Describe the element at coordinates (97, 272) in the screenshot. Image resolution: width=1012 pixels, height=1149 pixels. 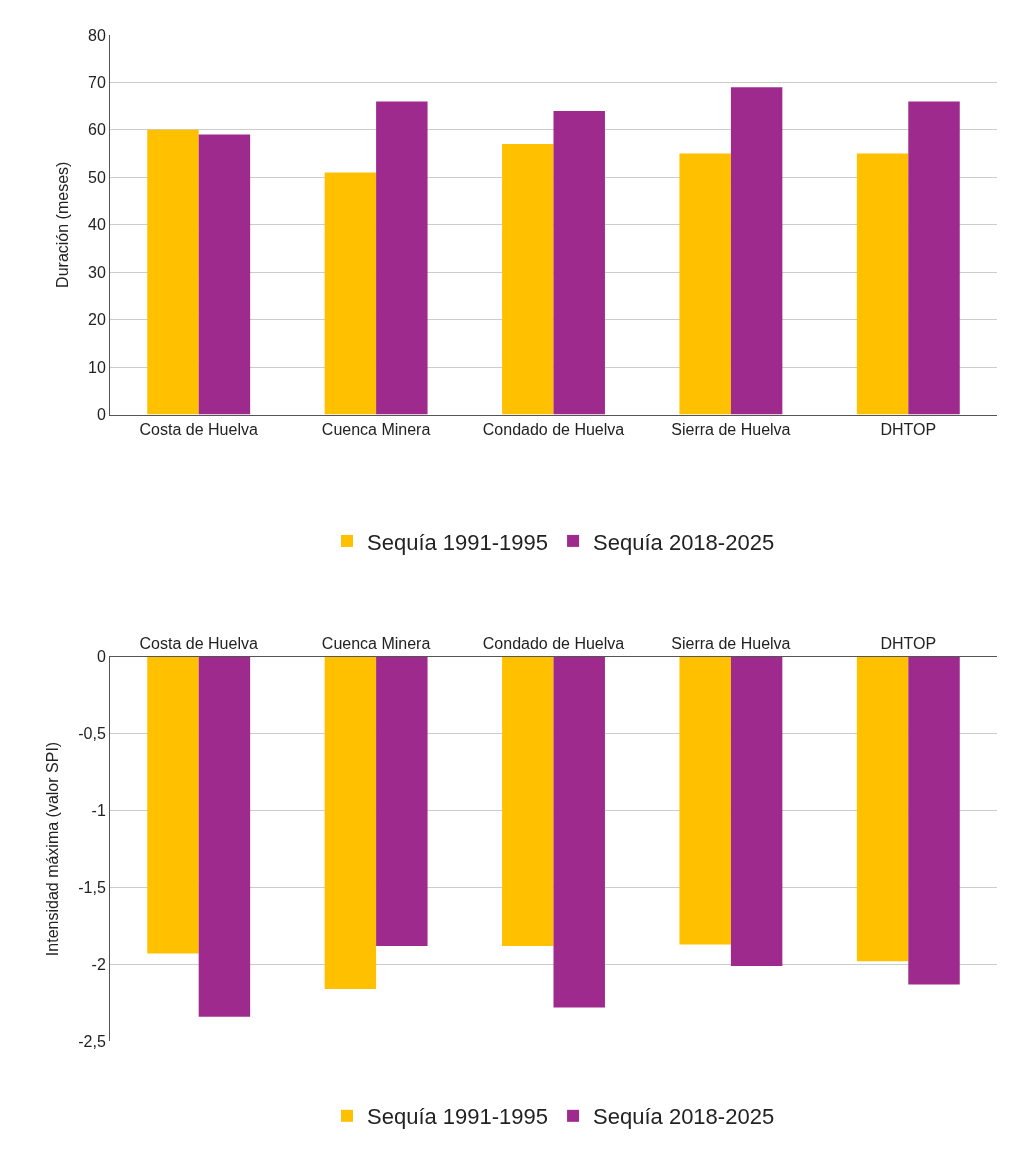
I see `y-tick-label: 30` at that location.